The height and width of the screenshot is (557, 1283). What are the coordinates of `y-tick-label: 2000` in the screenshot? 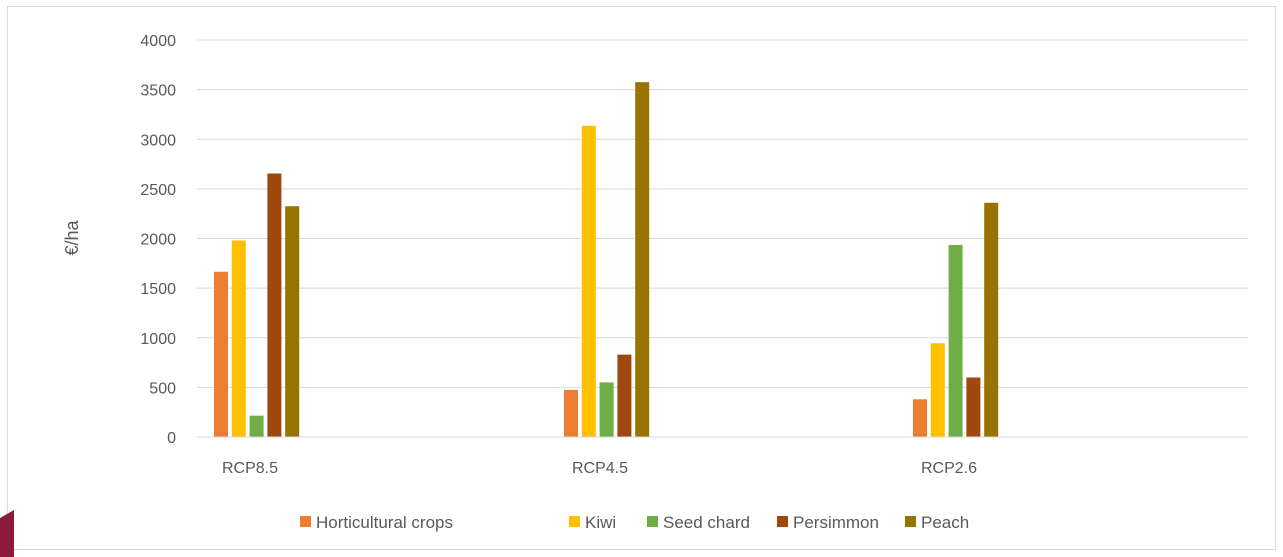 It's located at (158, 240).